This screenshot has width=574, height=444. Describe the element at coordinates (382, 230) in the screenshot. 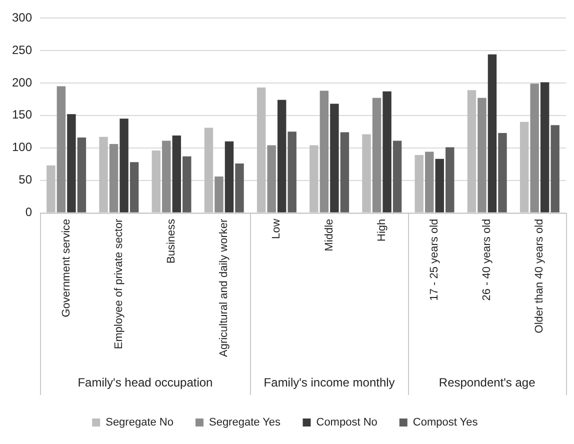

I see `x-tick-label: High` at that location.